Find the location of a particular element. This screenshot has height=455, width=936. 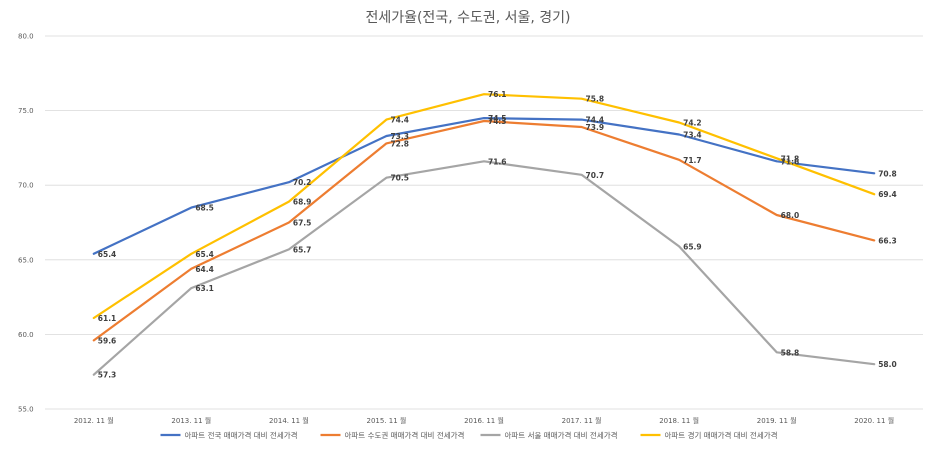

x-tick-label: 2018. 11 월 is located at coordinates (679, 420).